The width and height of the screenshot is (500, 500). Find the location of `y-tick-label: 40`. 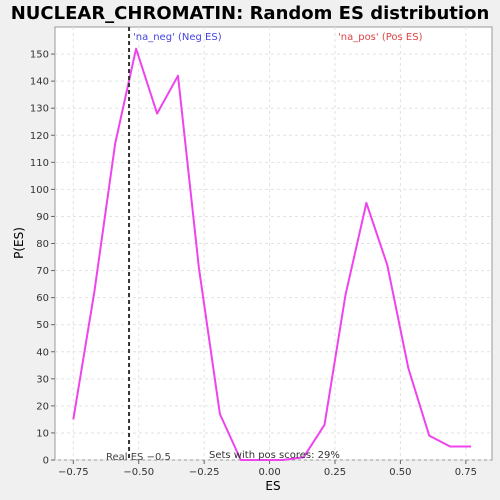

y-tick-label: 40 is located at coordinates (42, 352).